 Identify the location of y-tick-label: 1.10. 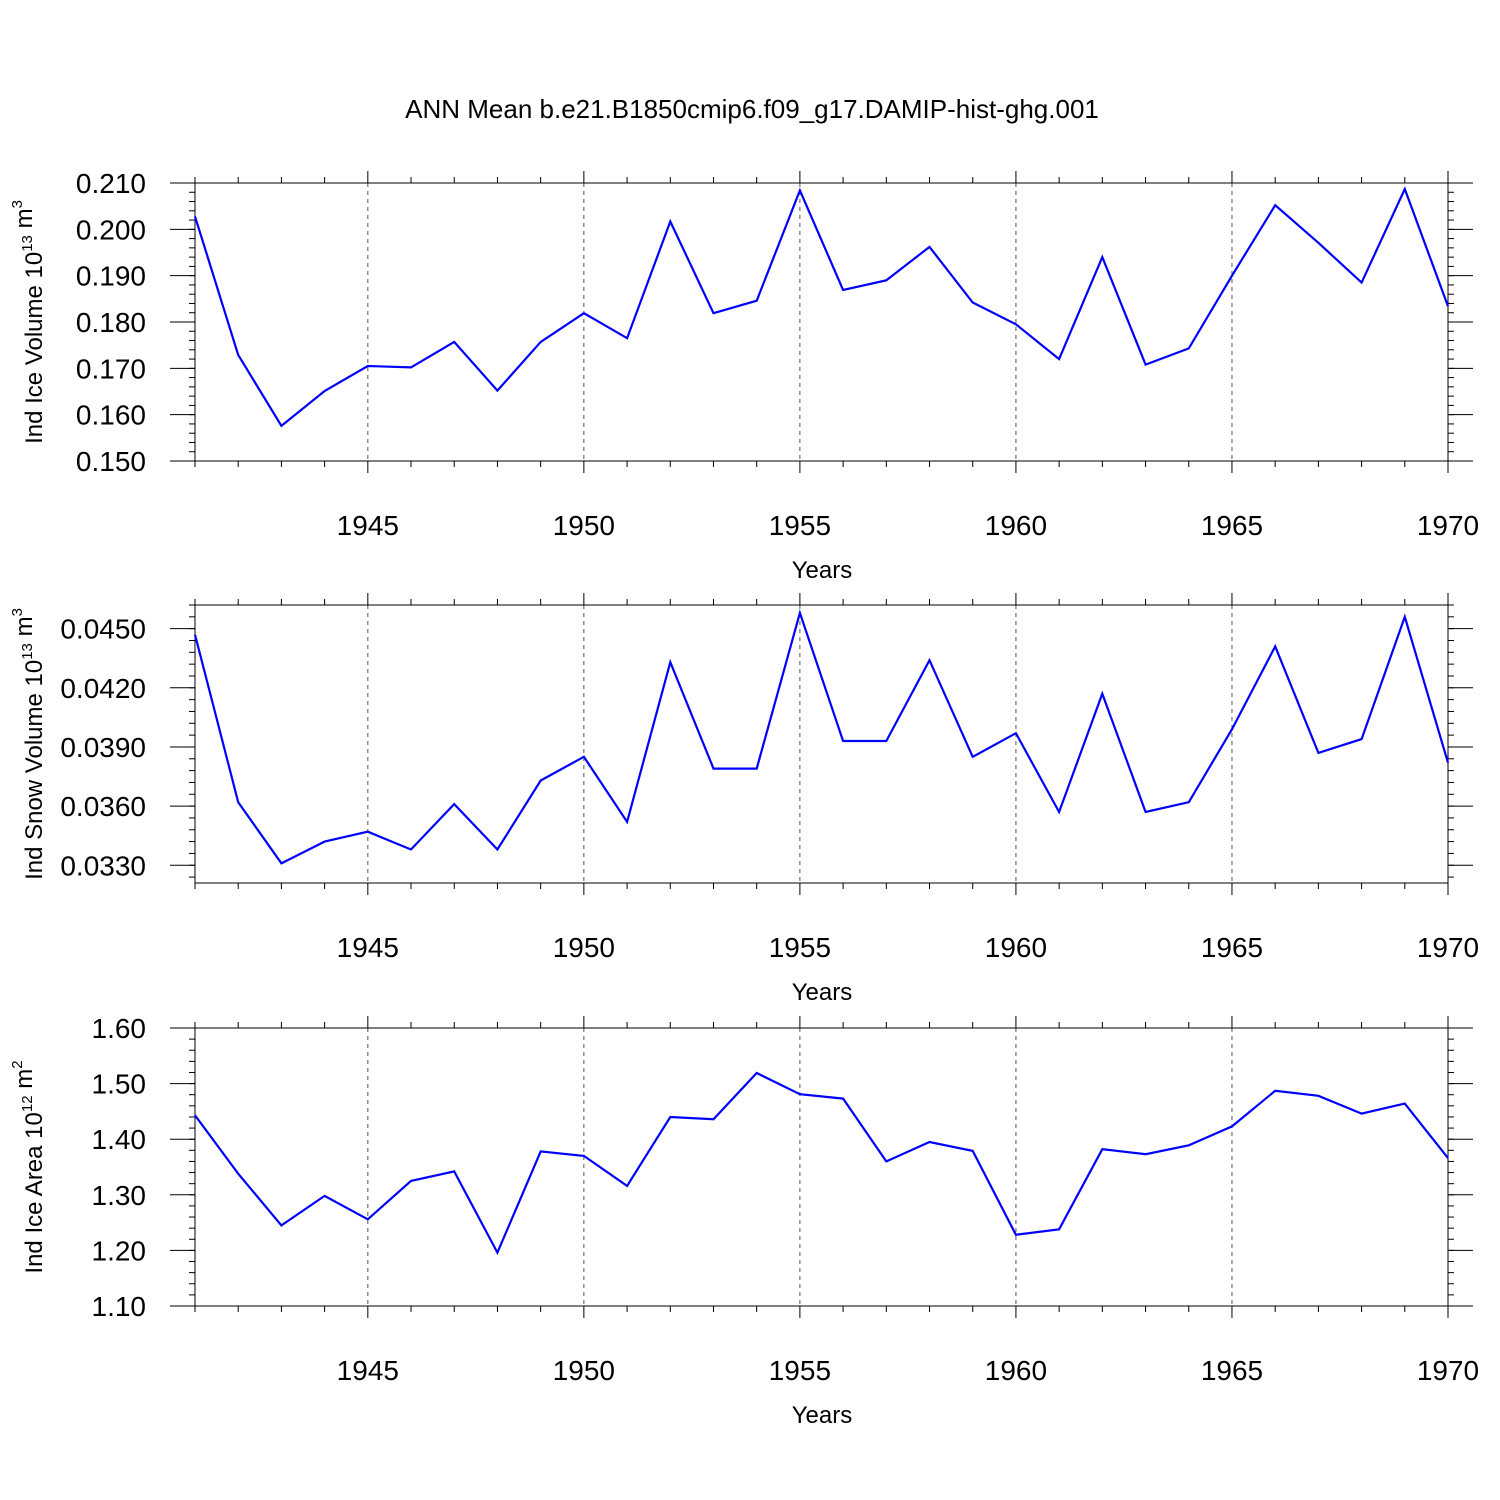
(119, 1306).